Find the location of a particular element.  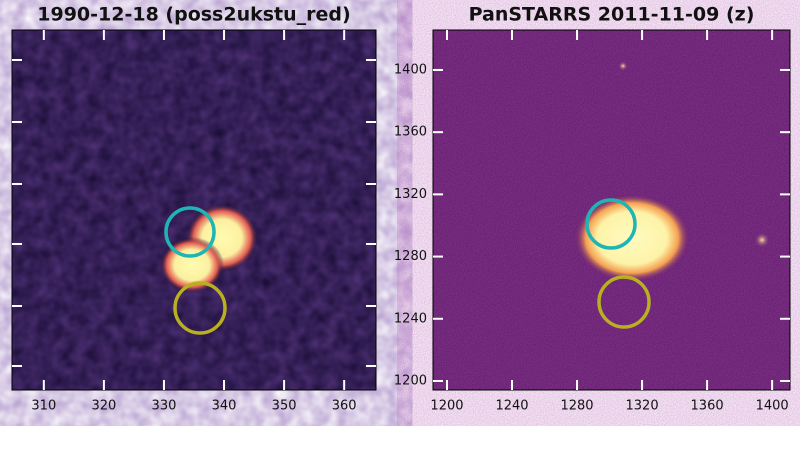

panel-title: PanSTARRS 2011-11-09 (z) is located at coordinates (612, 15).